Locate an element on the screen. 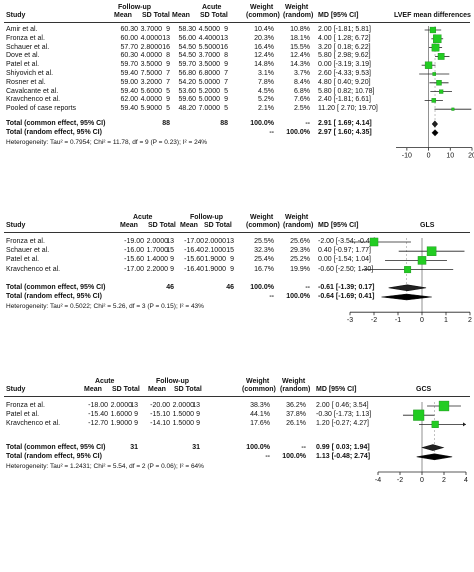 This screenshot has width=474, height=572. weight-random-cell: 12.4% is located at coordinates (300, 56).